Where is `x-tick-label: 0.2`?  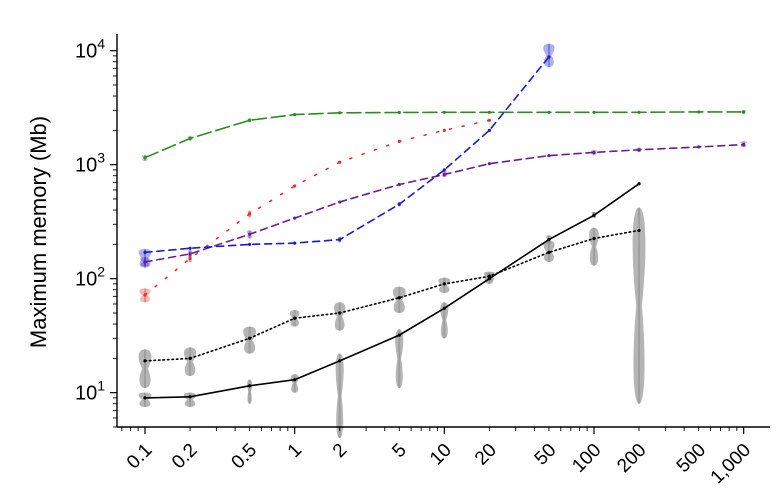
x-tick-label: 0.2 is located at coordinates (185, 457).